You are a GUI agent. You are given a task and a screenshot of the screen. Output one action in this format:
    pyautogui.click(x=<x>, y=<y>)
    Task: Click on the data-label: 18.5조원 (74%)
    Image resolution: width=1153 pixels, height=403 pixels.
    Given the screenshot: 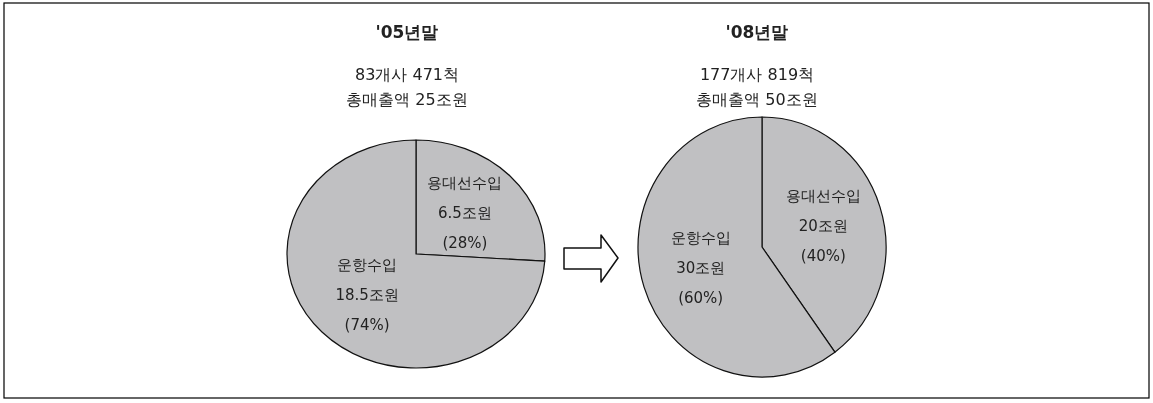 What is the action you would take?
    pyautogui.click(x=367, y=309)
    